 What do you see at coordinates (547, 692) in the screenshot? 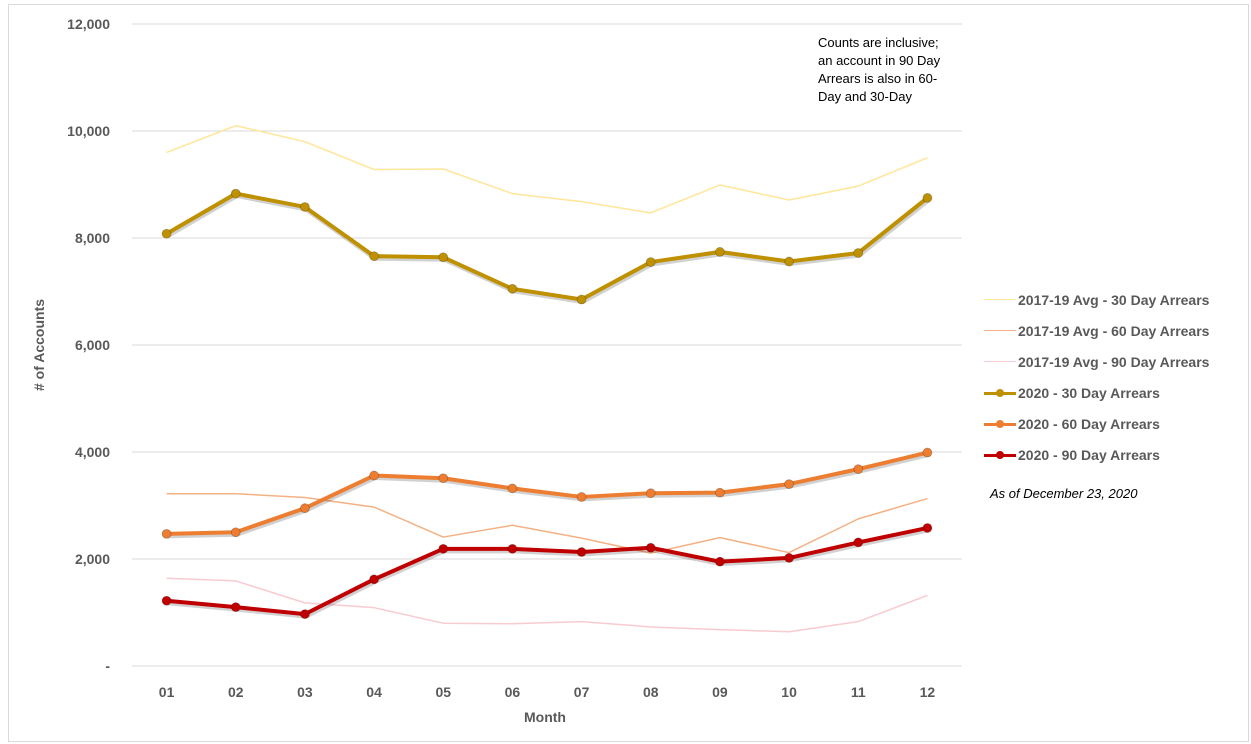
I see `x-axis-ticks: 01 02 03 04 05 06 07 08 09 10 11 12` at bounding box center [547, 692].